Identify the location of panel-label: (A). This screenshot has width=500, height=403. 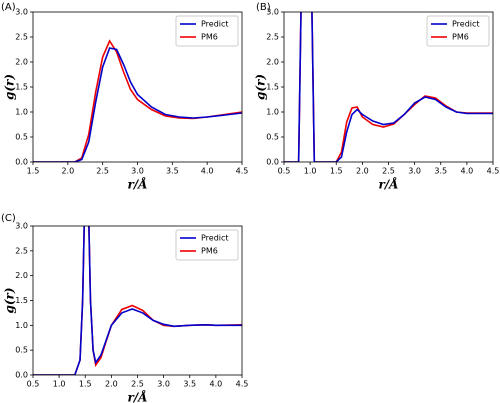
(8, 7).